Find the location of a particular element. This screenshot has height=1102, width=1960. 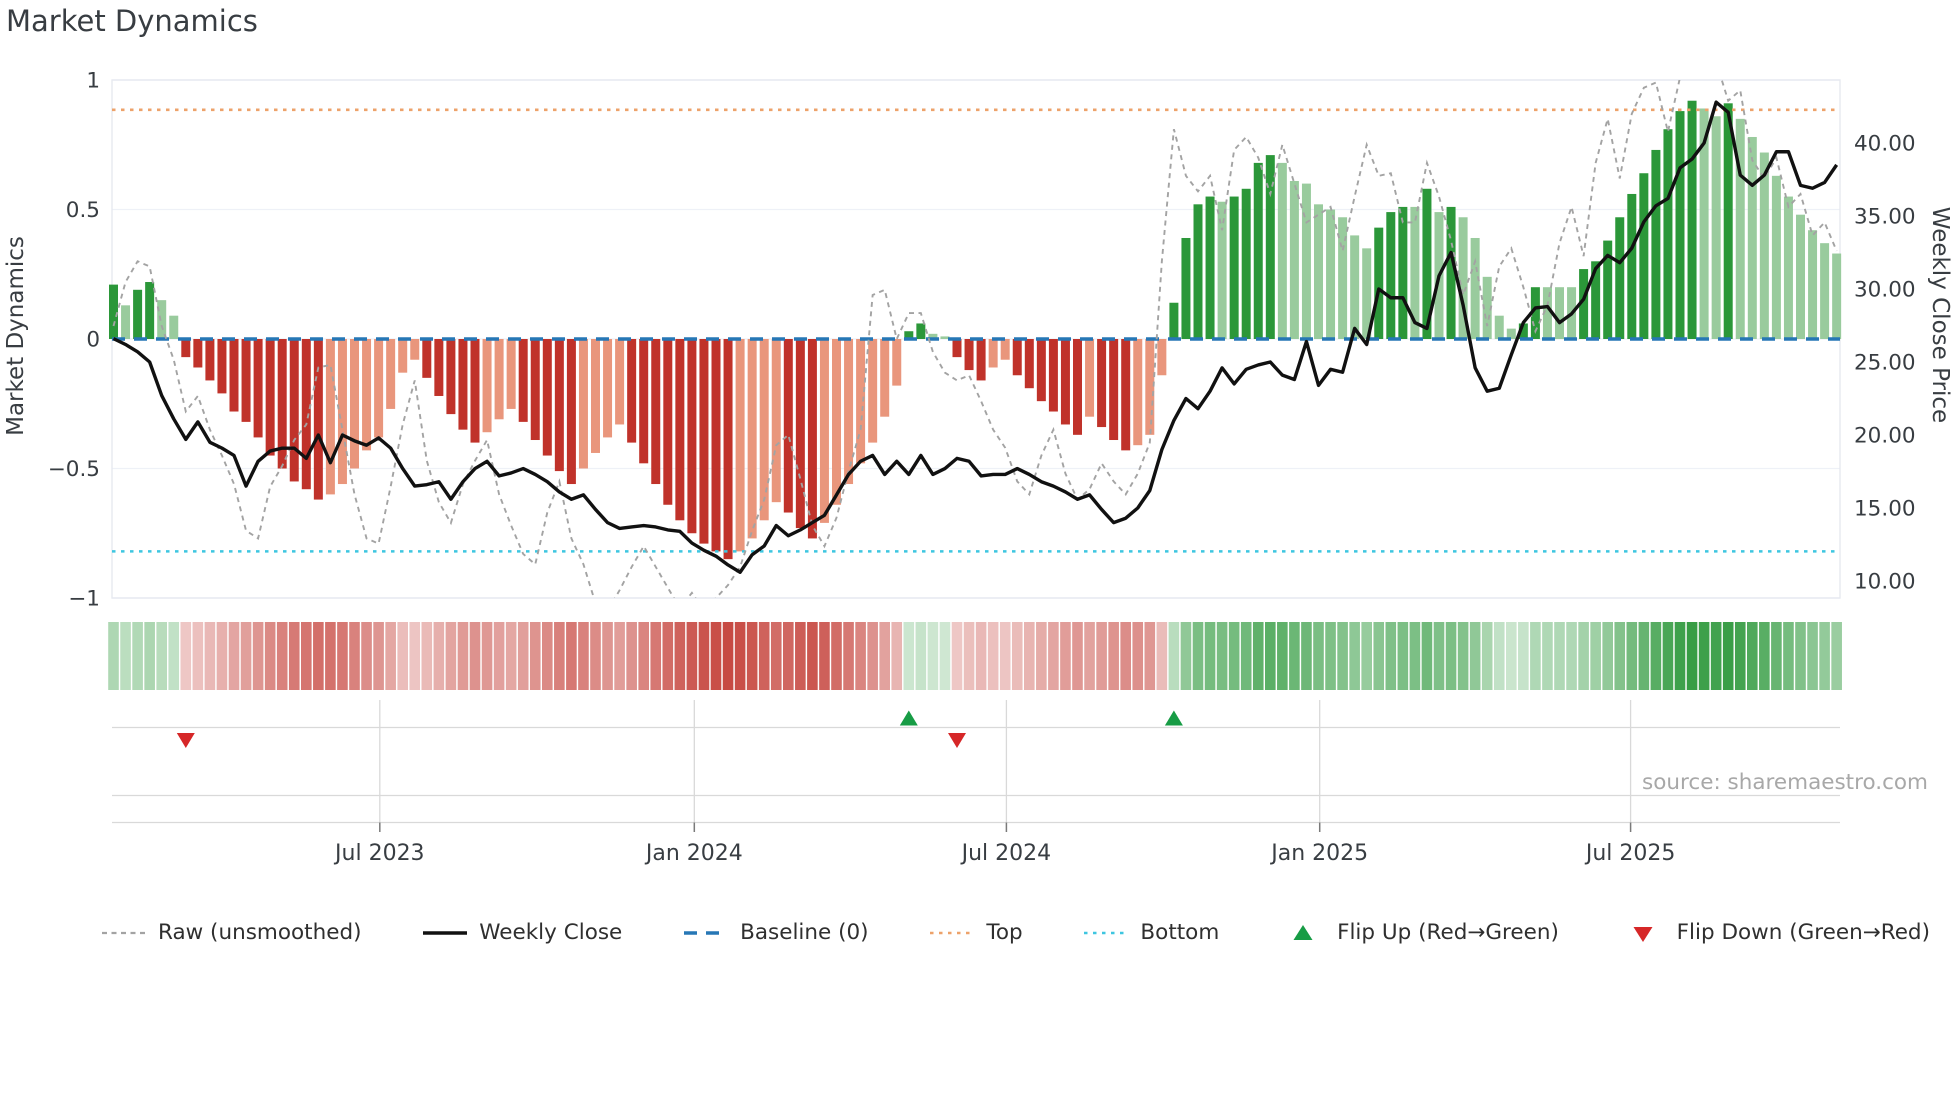

legend-label-baseline: Baseline (0) is located at coordinates (804, 932).